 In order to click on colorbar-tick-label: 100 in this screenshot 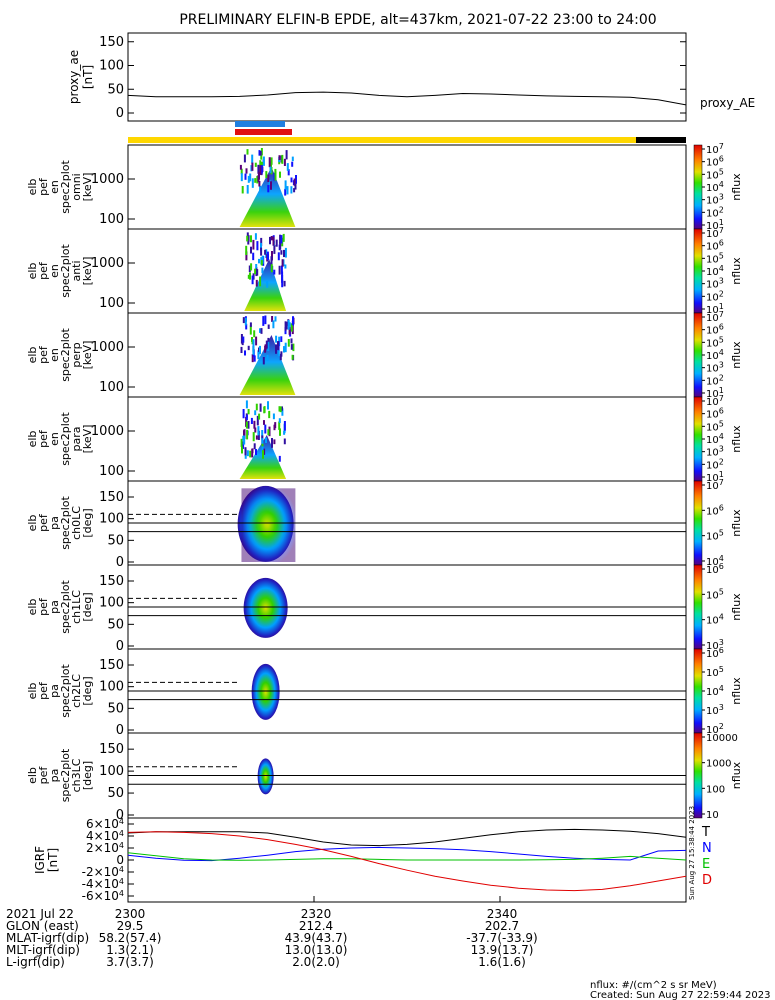, I will do `click(715, 789)`.